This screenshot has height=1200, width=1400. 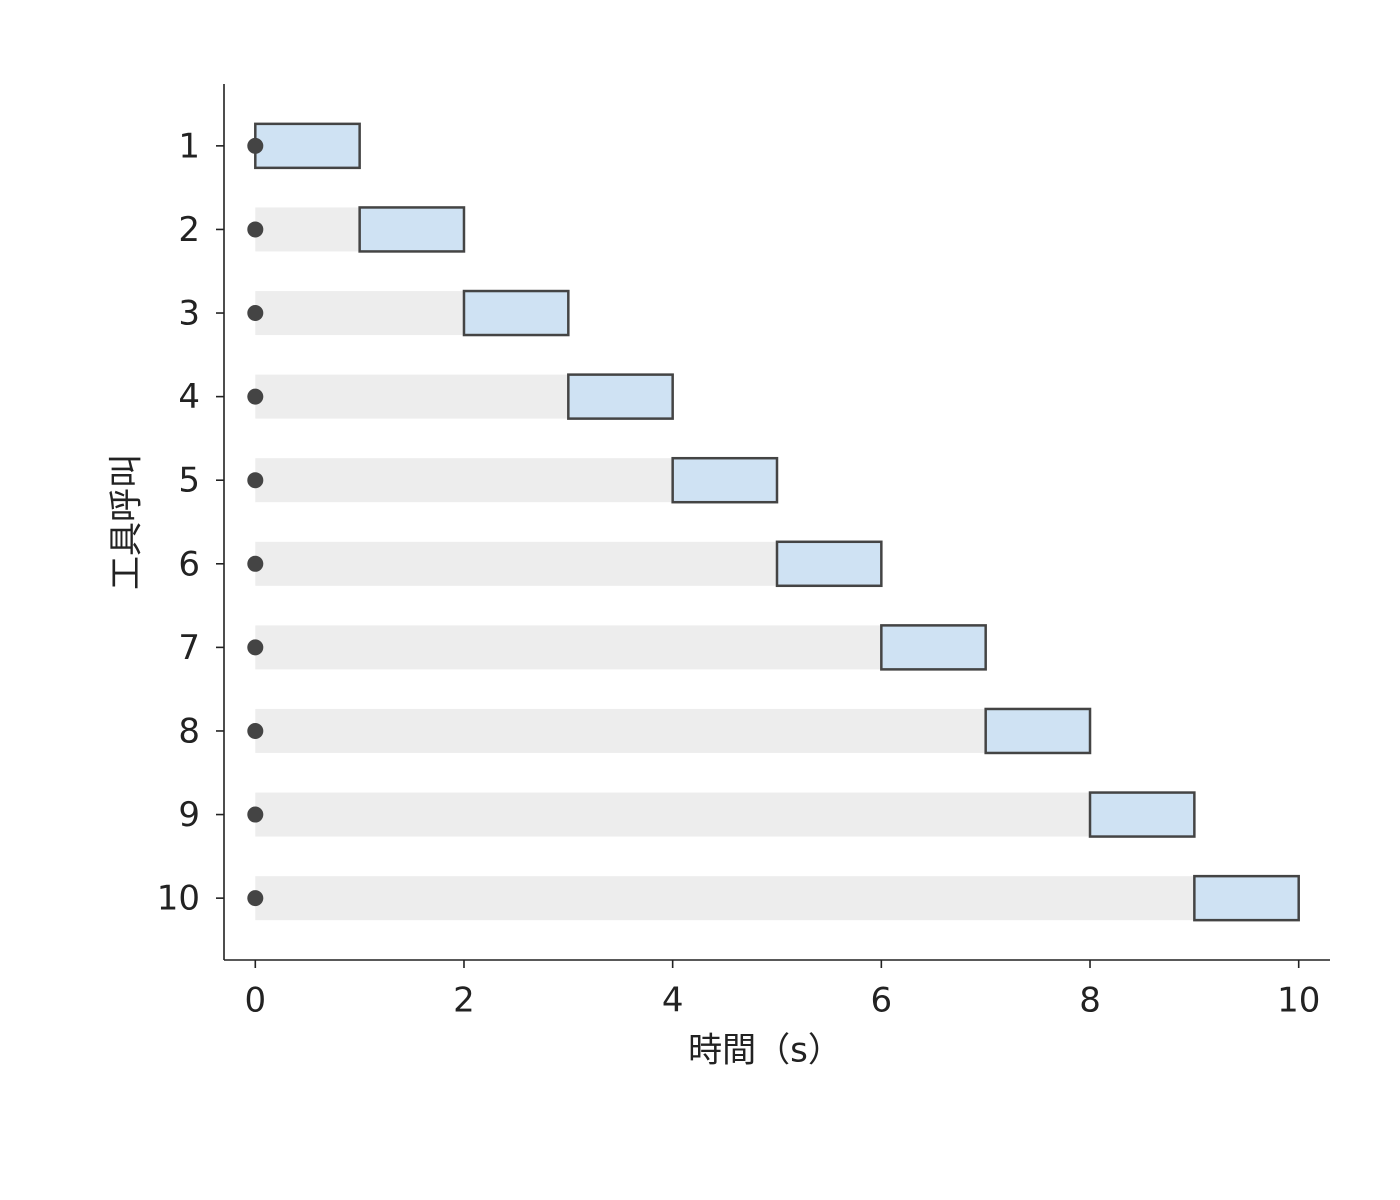 What do you see at coordinates (673, 1001) in the screenshot?
I see `x-tick-label: 4` at bounding box center [673, 1001].